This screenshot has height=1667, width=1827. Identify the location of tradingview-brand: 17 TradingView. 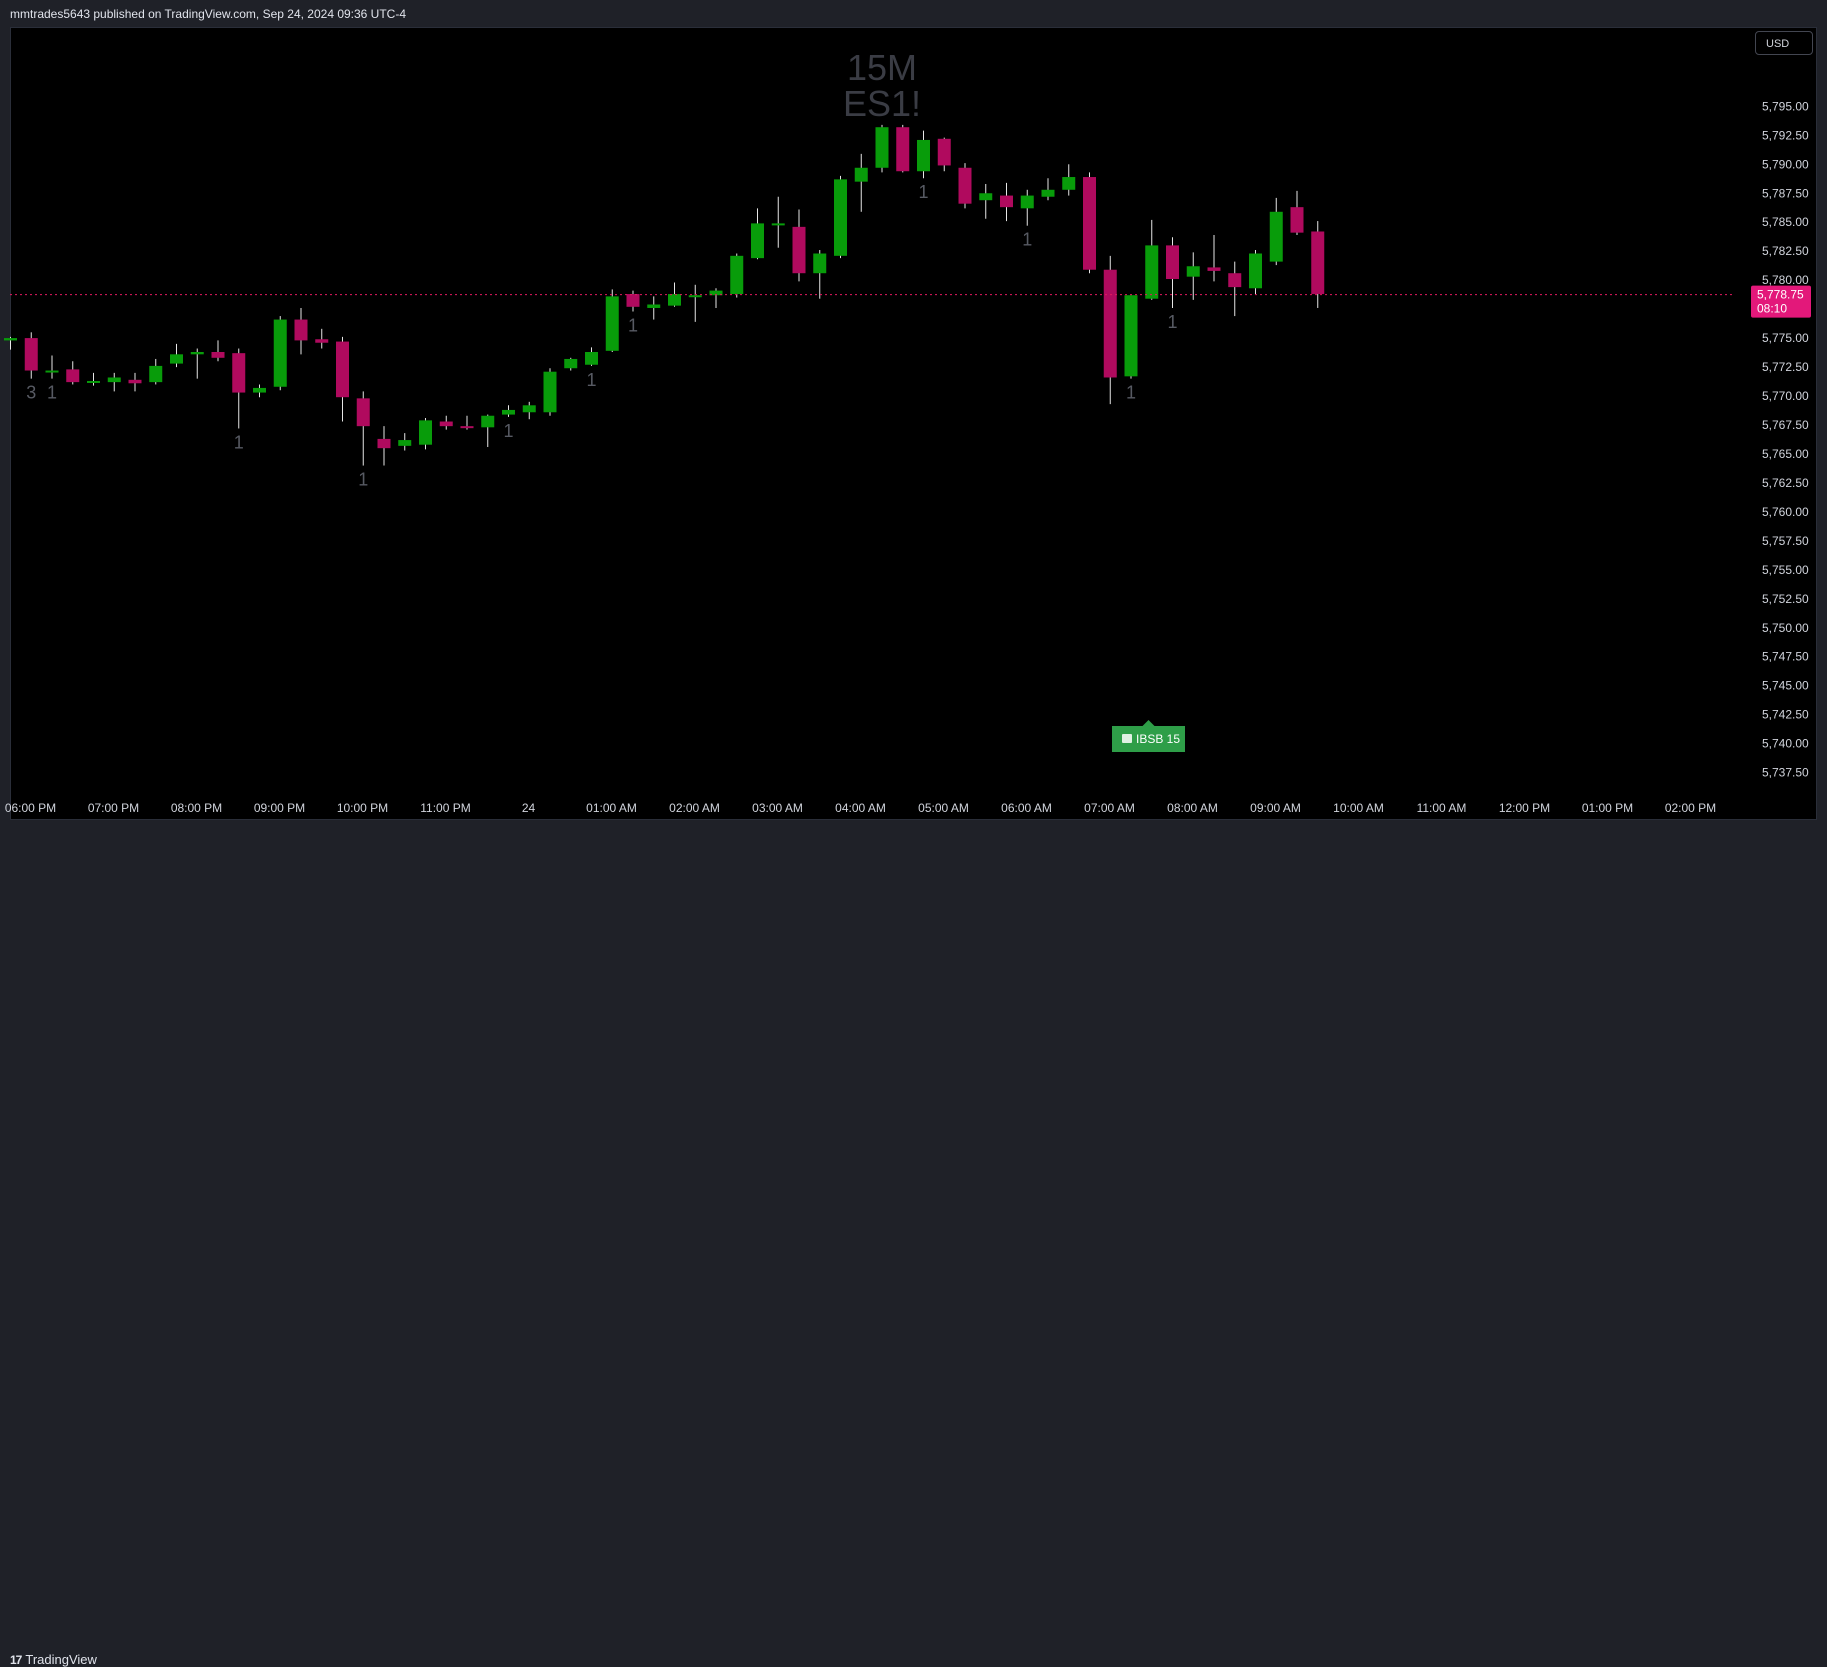
(53, 1659).